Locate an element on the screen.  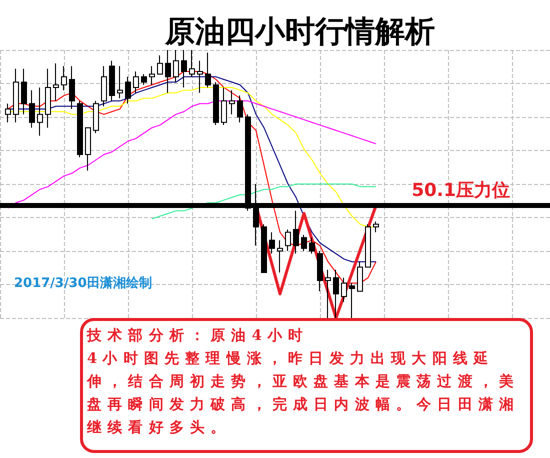
annotation: 2017/3/30田潇湘绘制 is located at coordinates (83, 283).